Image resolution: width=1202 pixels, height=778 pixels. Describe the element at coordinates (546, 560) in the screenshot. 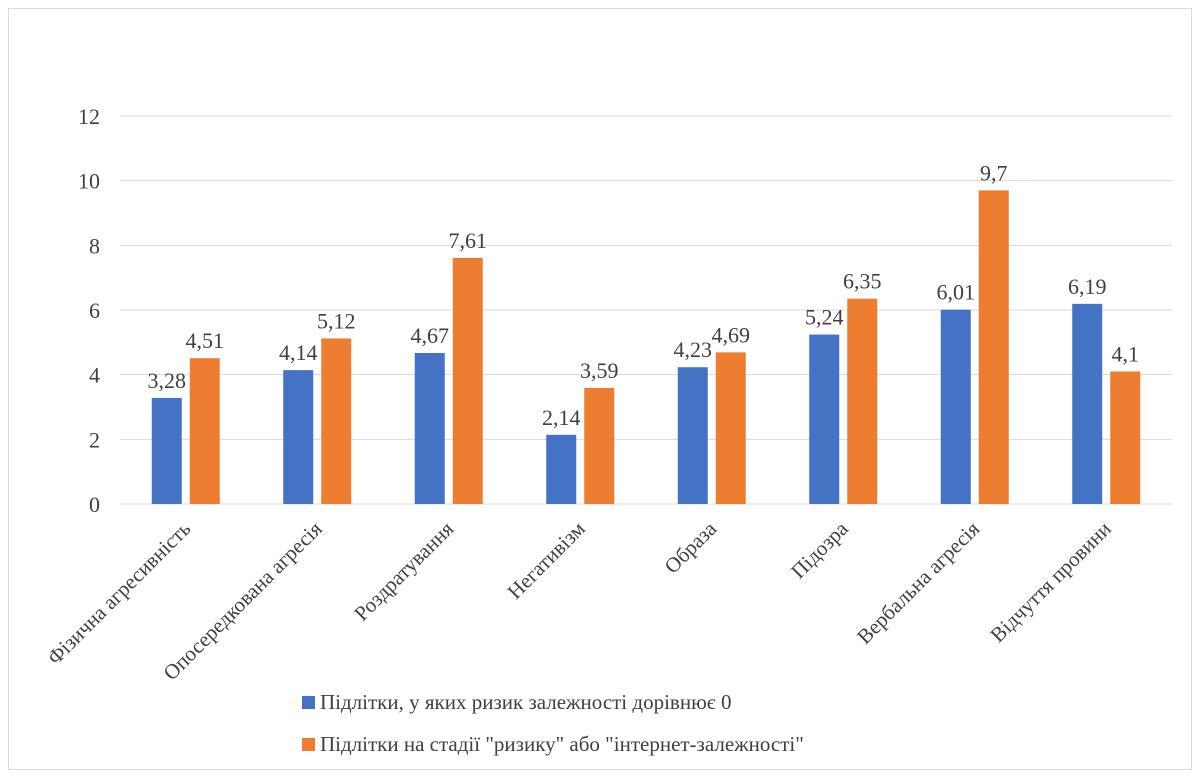

I see `x-category-label: Негативізм` at that location.